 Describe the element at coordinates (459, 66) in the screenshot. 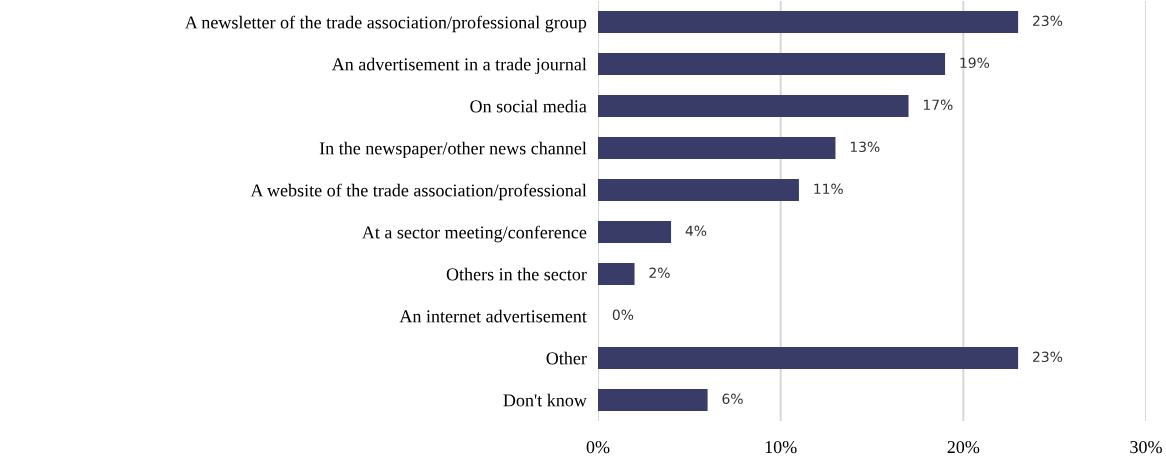

I see `y-tick-label: An advertisement in a trade journal` at that location.